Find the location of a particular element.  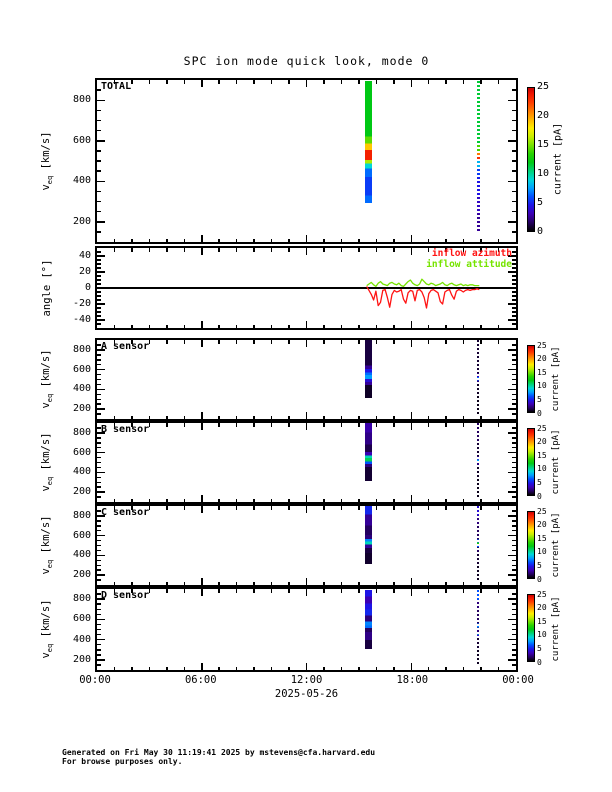

legend-inflow-azimuth: inflow azimuth is located at coordinates (471, 253).